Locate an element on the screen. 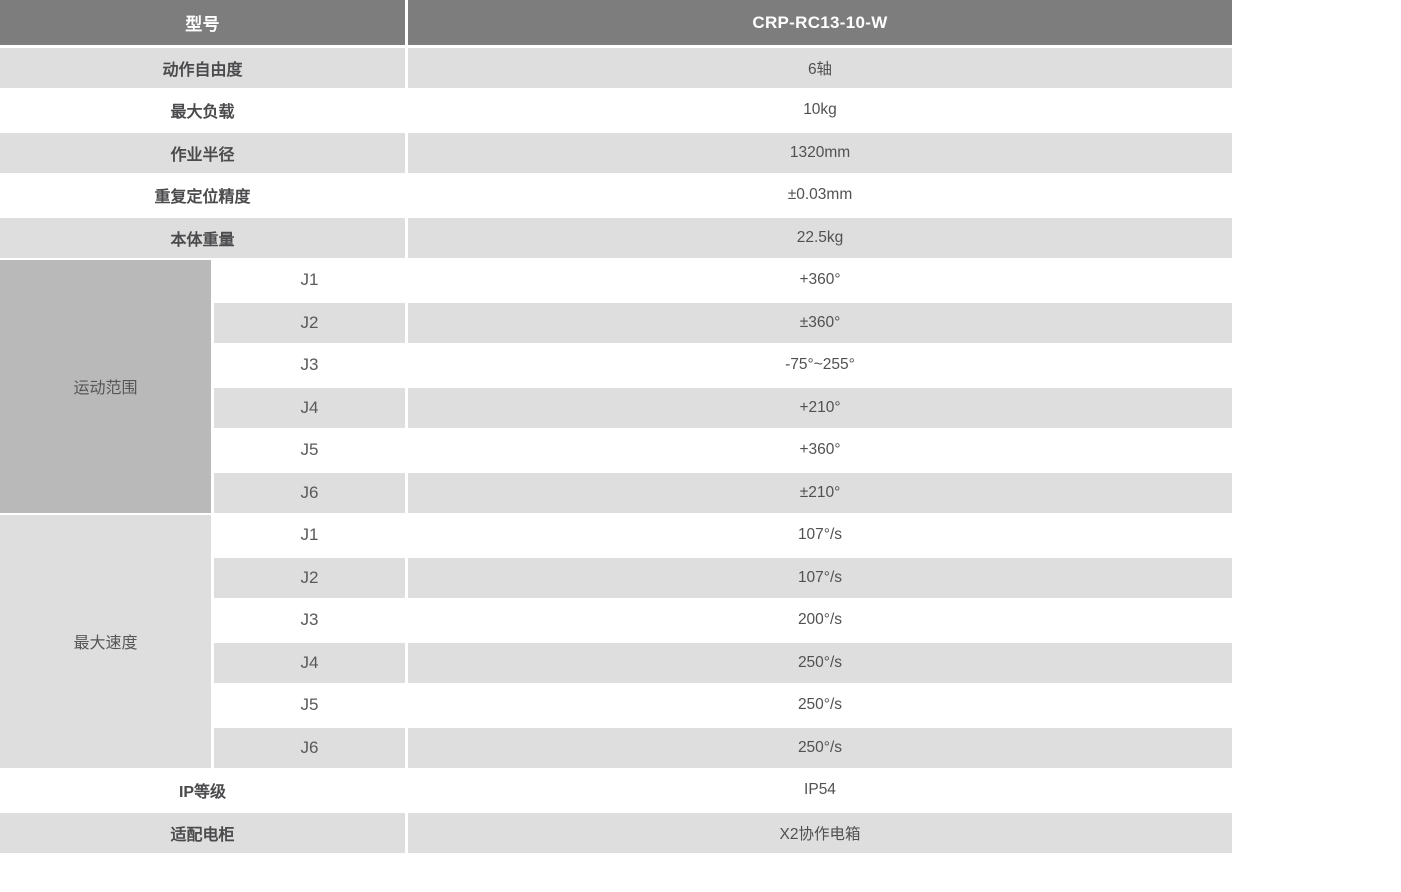 The image size is (1401, 892). model-header-value: CRP-RC13-10-W is located at coordinates (820, 22).